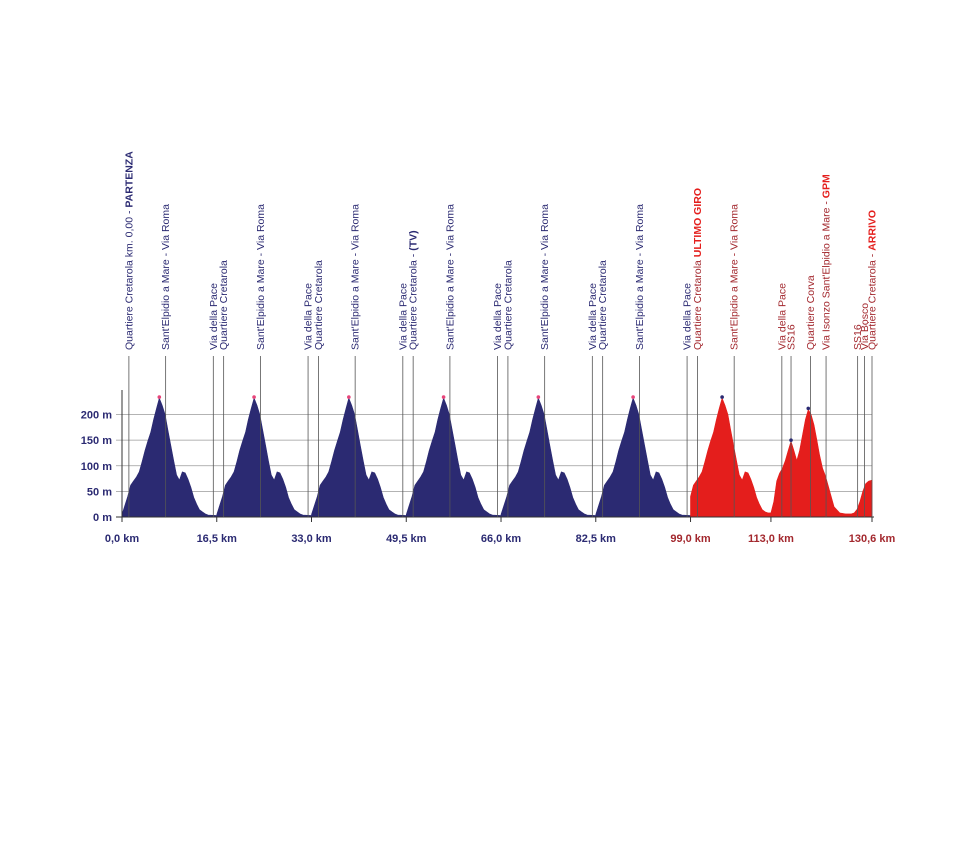 The height and width of the screenshot is (841, 960). What do you see at coordinates (129, 250) in the screenshot?
I see `waypoint-label: Quartiere Cretarola km. 0,00 - PARTENZA` at bounding box center [129, 250].